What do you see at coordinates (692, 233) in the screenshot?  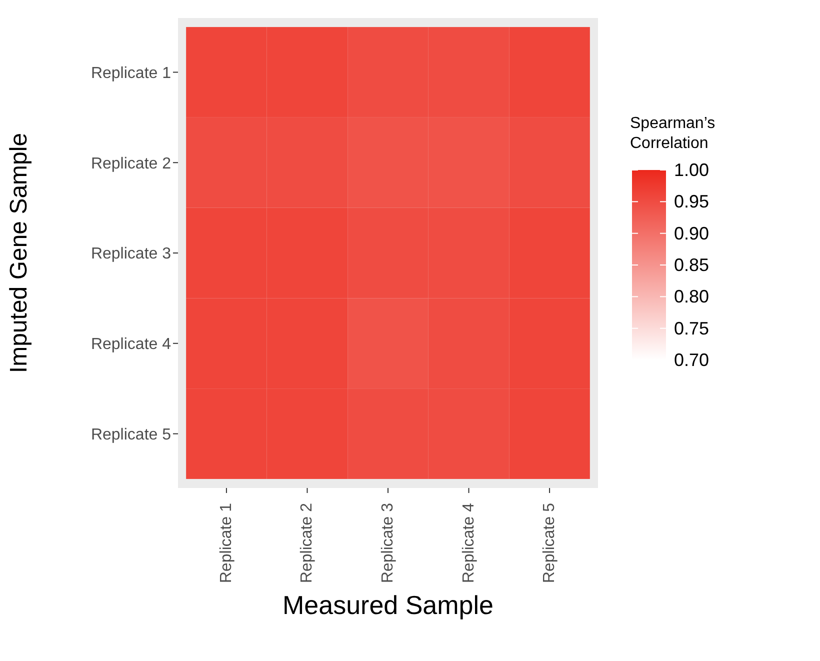 I see `color-bar-label: 0.90` at bounding box center [692, 233].